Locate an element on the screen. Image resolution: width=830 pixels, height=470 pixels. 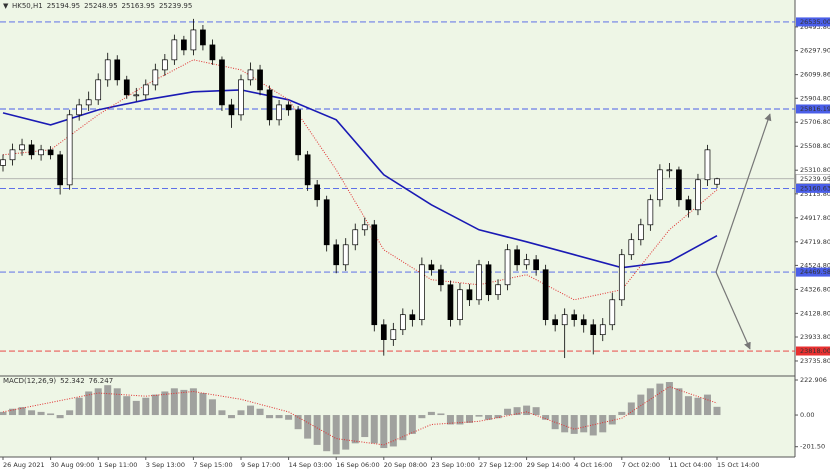
y-tick-label: 26099.86 is located at coordinates (815, 75).